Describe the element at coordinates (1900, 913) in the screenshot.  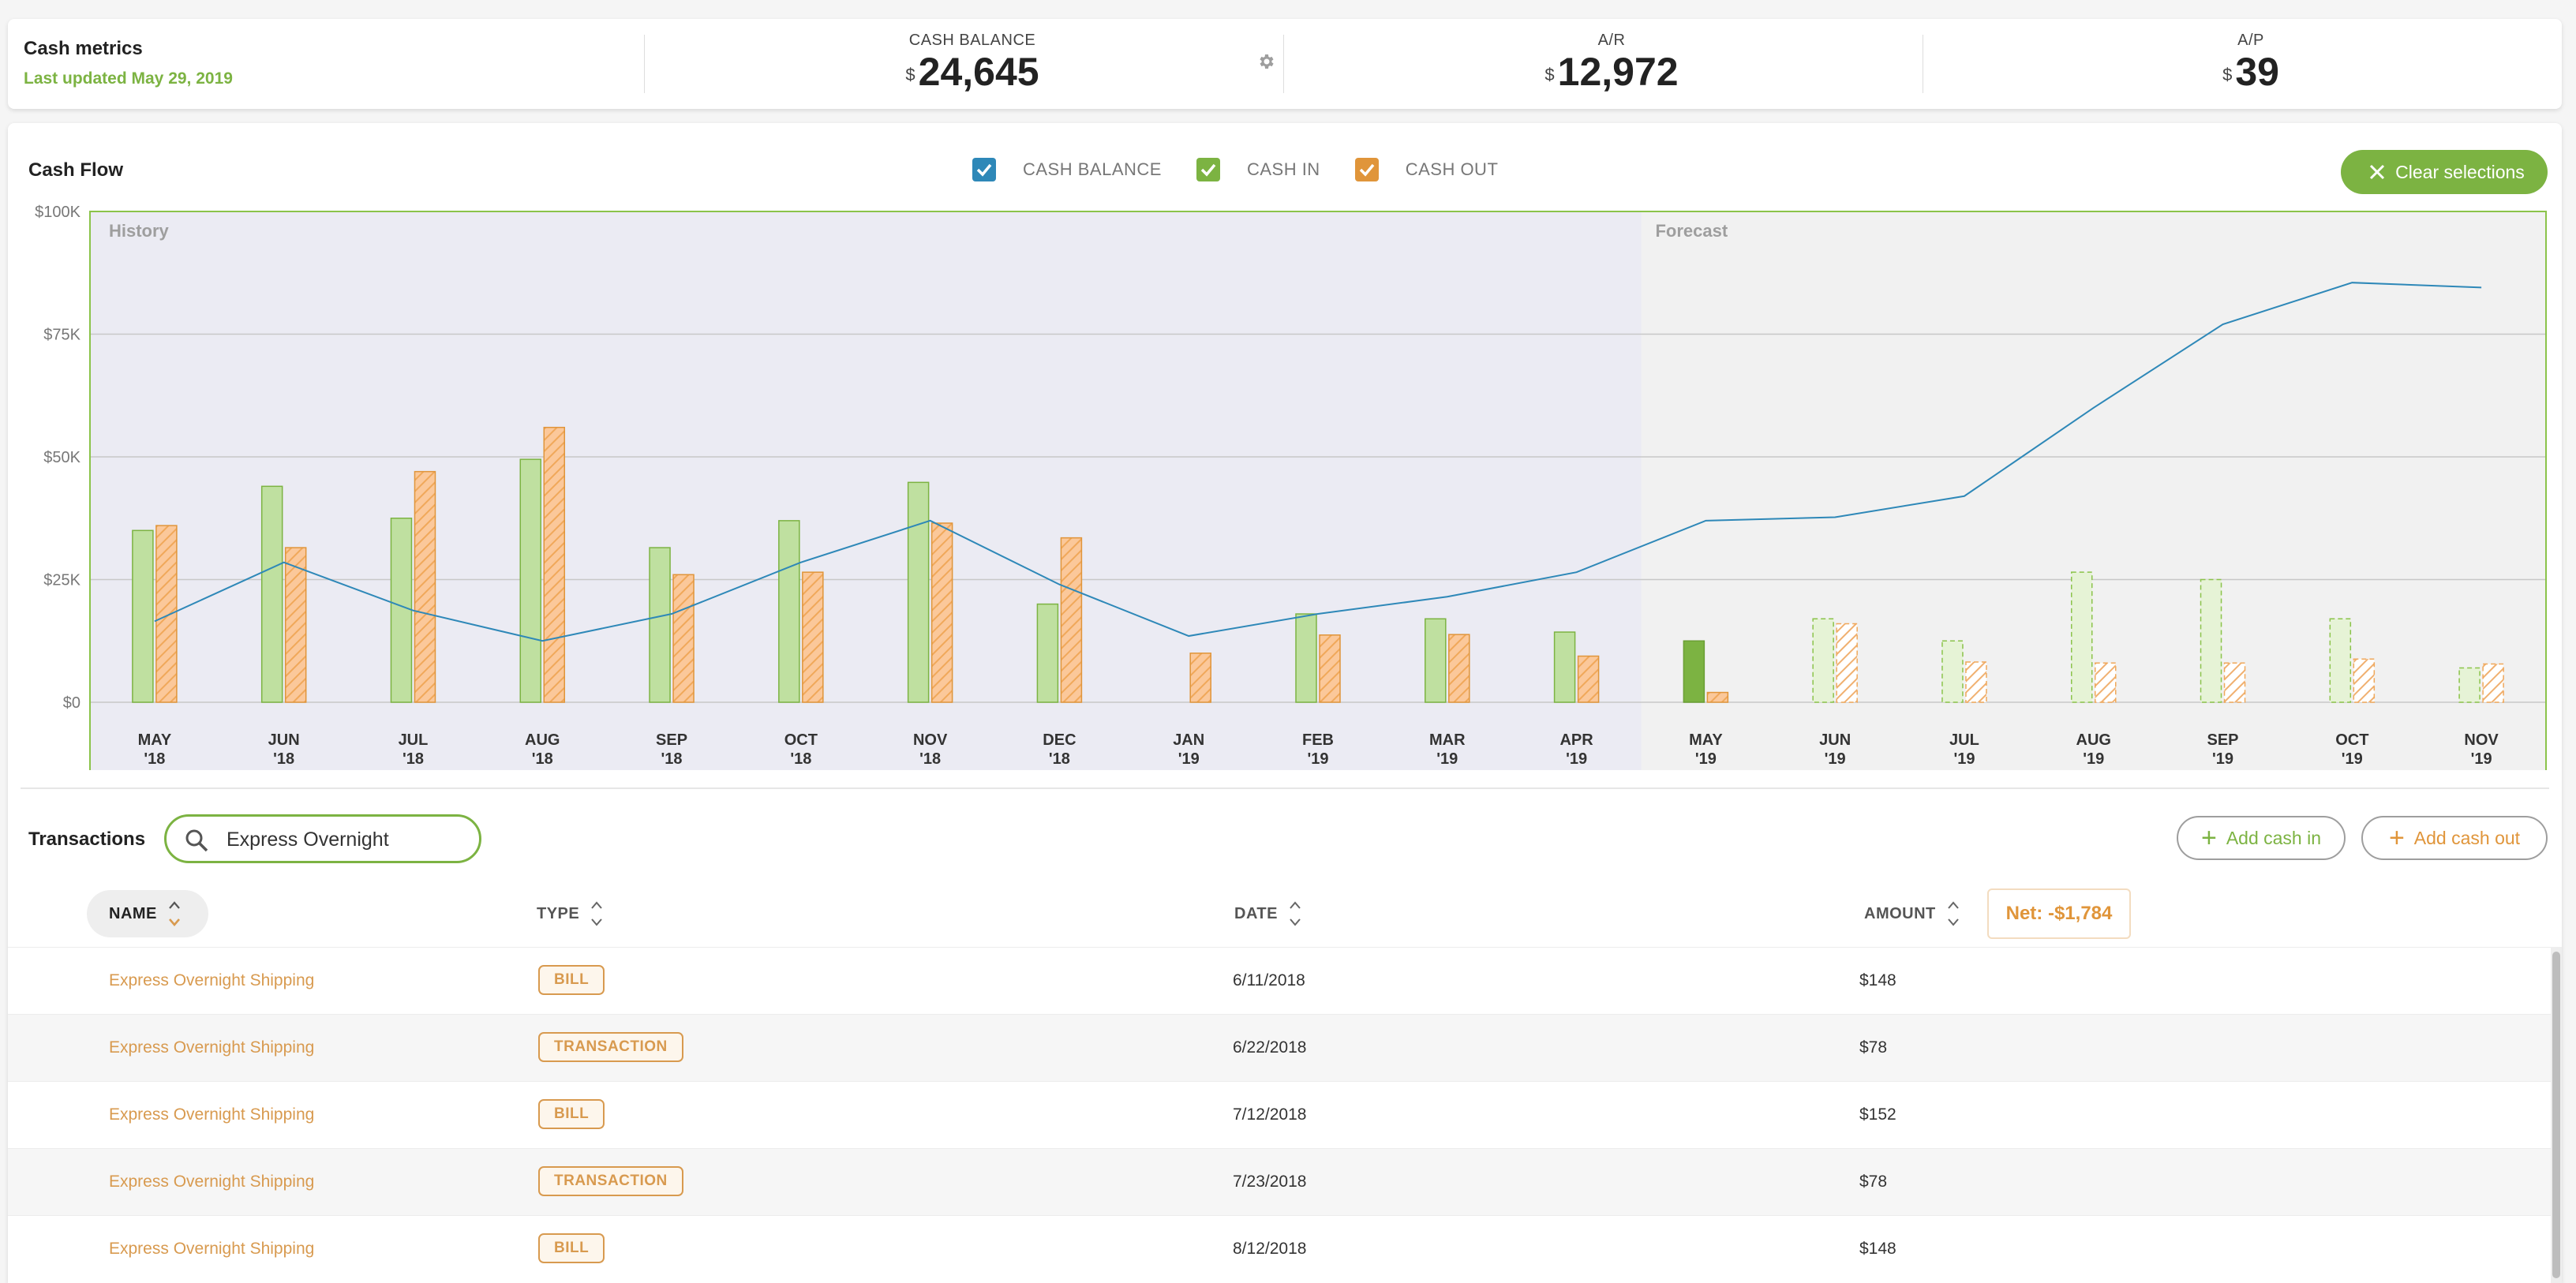
I see `column-header-label: AMOUNT` at that location.